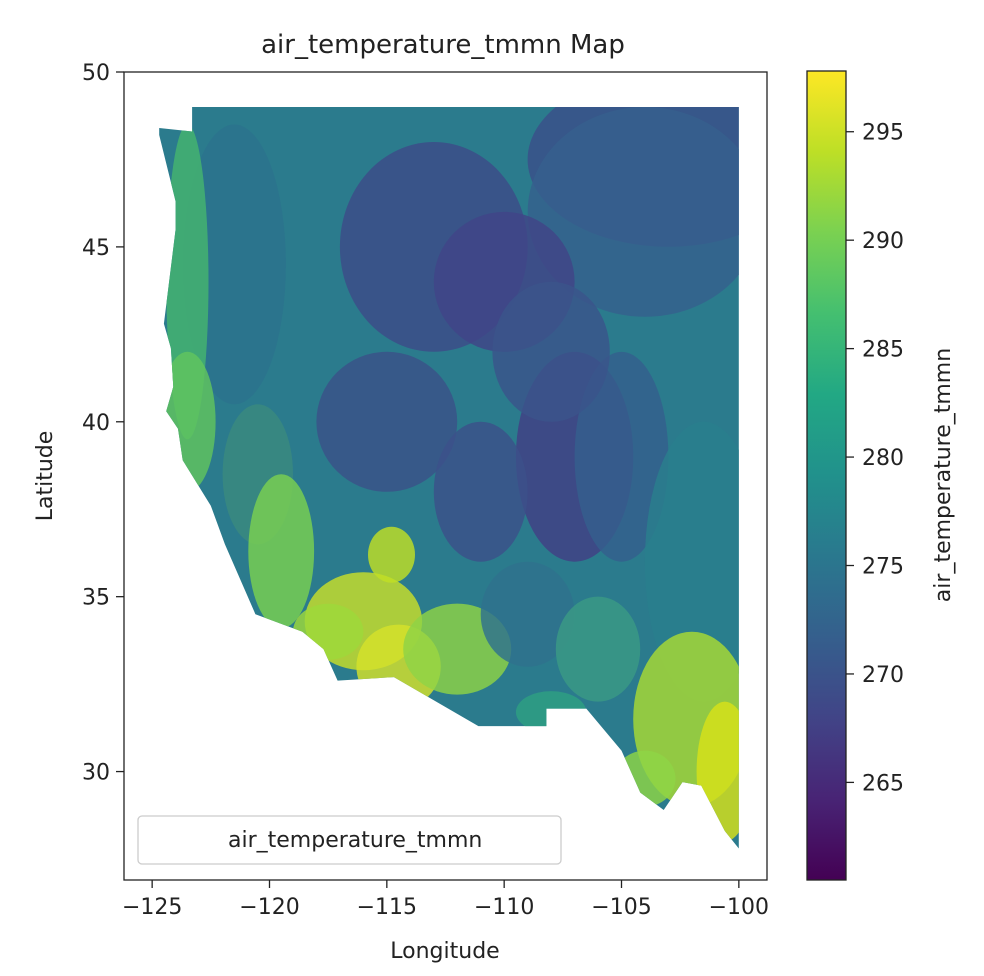 The image size is (984, 976). Describe the element at coordinates (445, 900) in the screenshot. I see `x-axis: −125 −120 −115 −110 −105 −100` at that location.